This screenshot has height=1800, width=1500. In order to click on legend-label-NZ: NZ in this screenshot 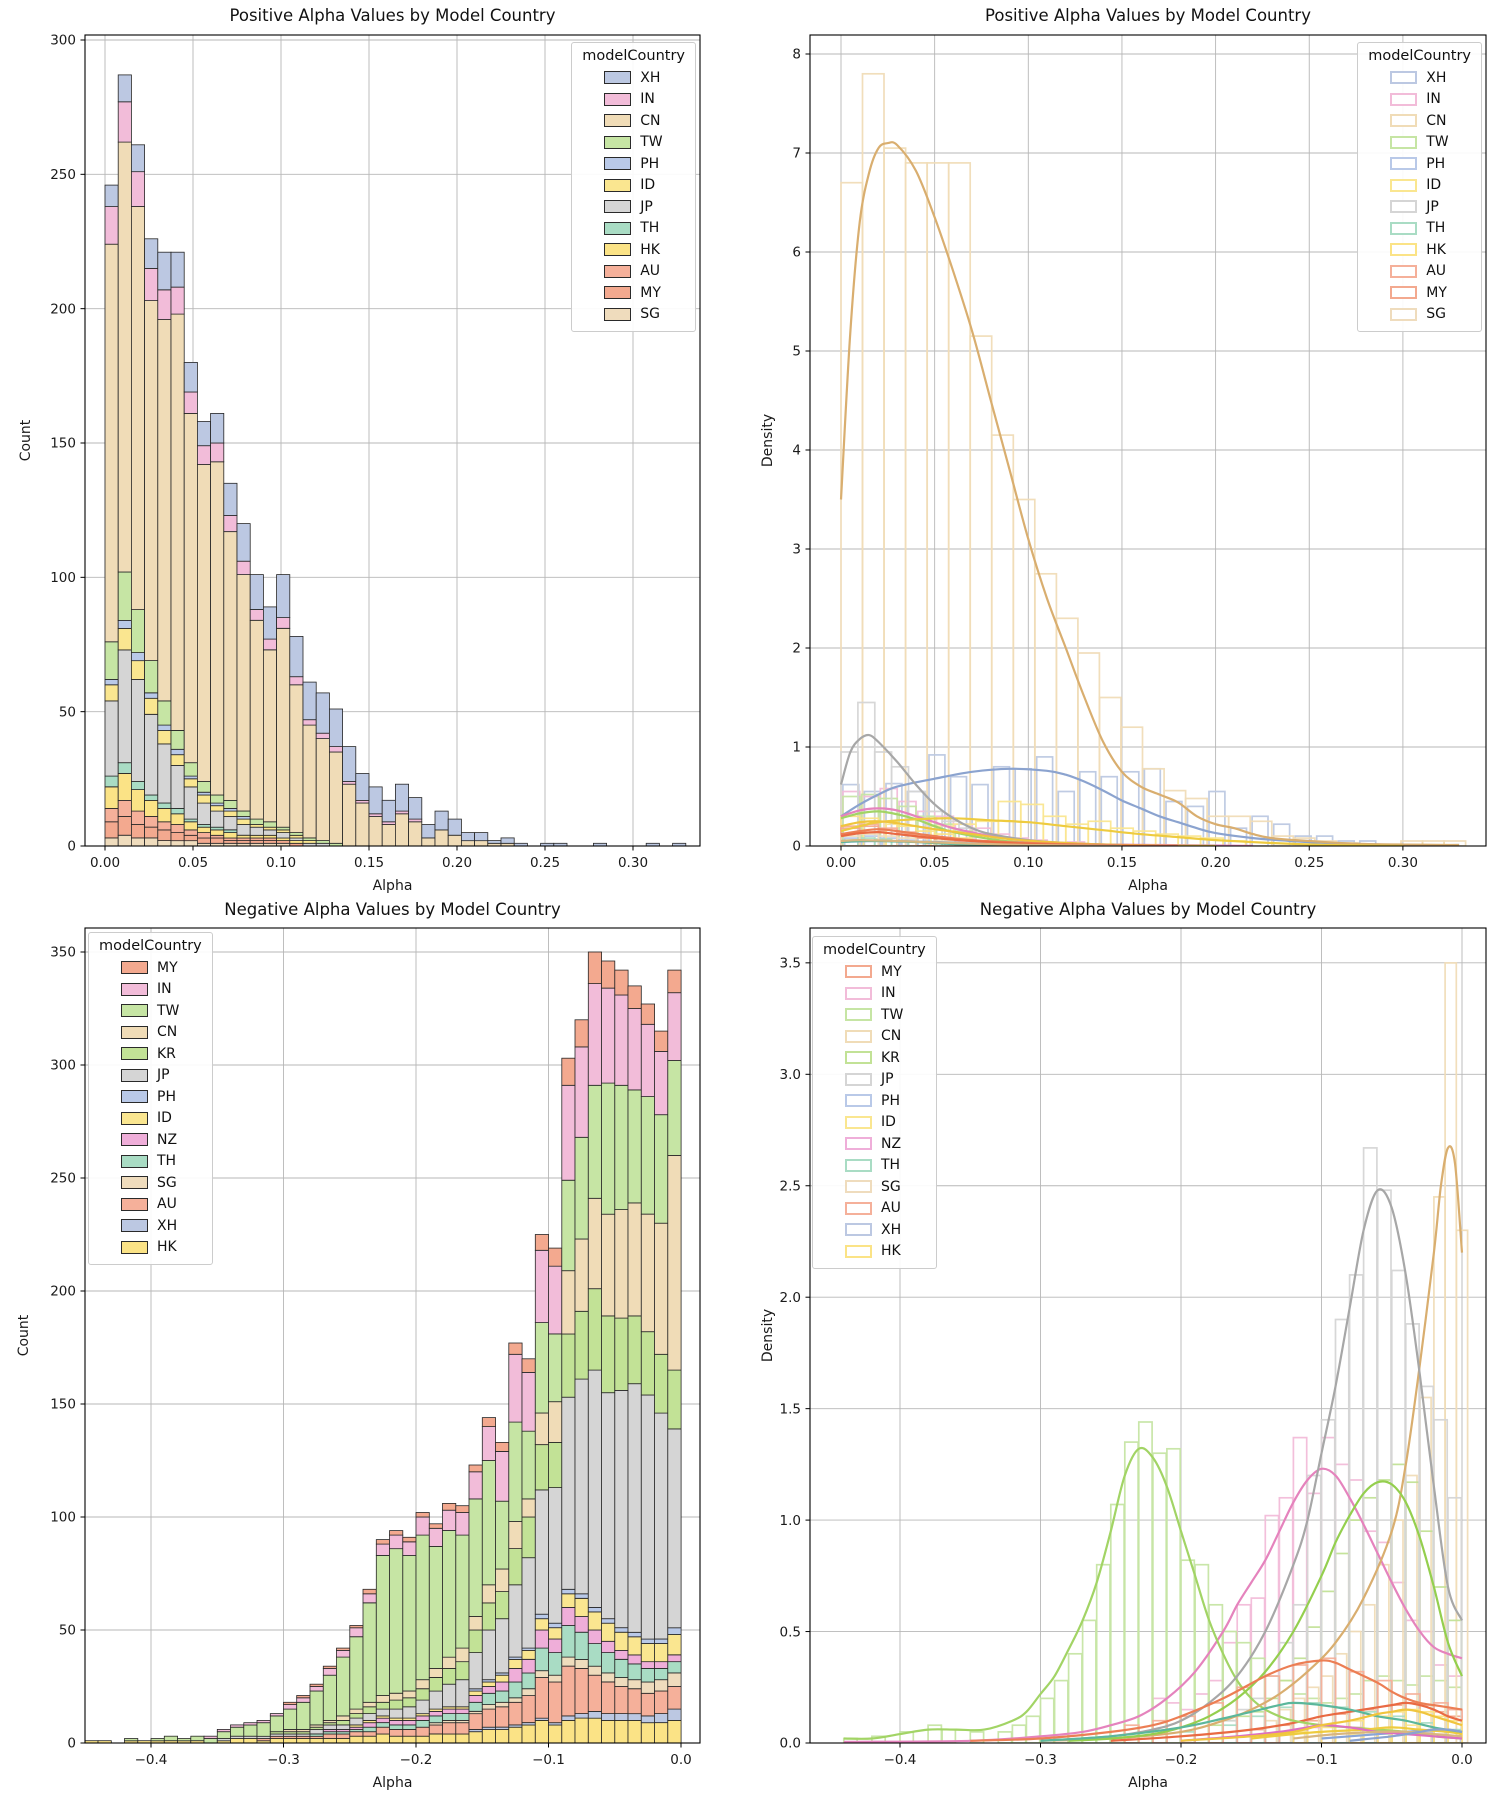, I will do `click(891, 1143)`.